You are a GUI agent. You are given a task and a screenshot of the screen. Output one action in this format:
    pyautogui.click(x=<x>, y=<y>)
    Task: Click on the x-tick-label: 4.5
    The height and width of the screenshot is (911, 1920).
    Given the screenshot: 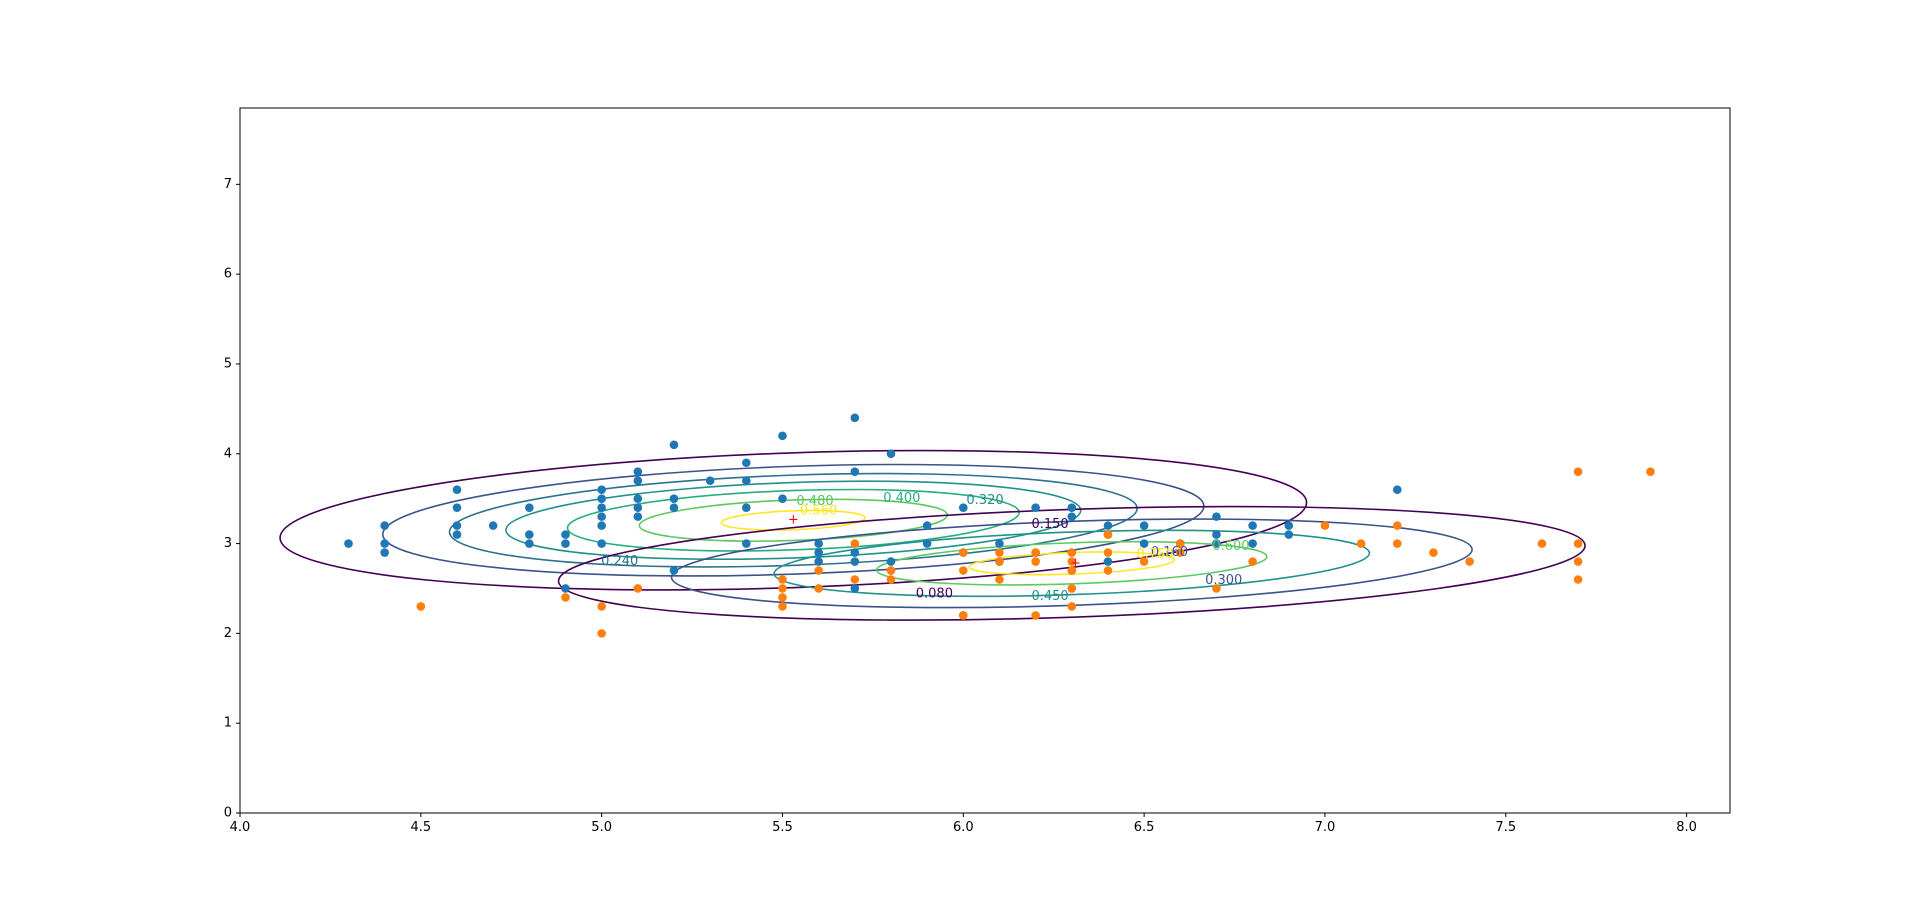 What is the action you would take?
    pyautogui.click(x=420, y=827)
    